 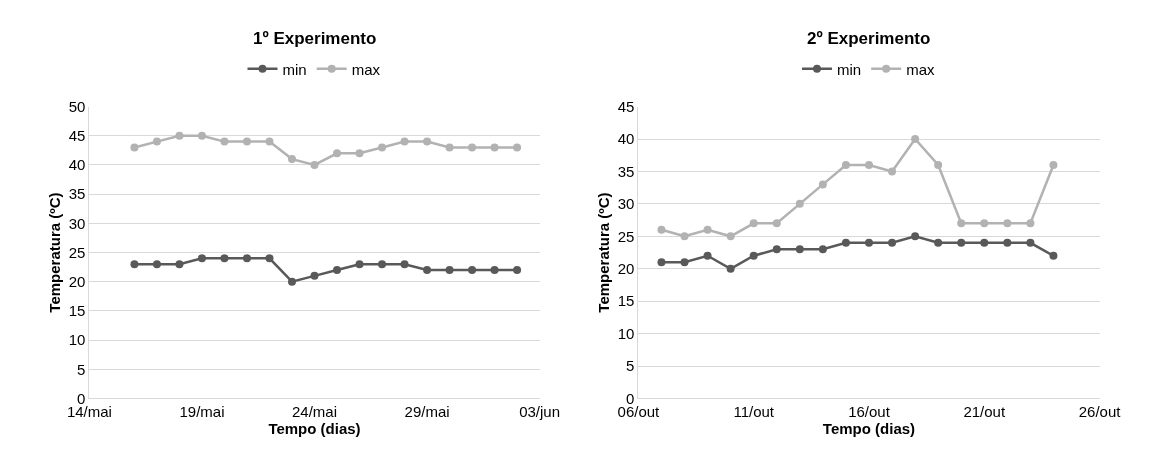 I want to click on x-tick-label: 21/out, so click(x=984, y=412).